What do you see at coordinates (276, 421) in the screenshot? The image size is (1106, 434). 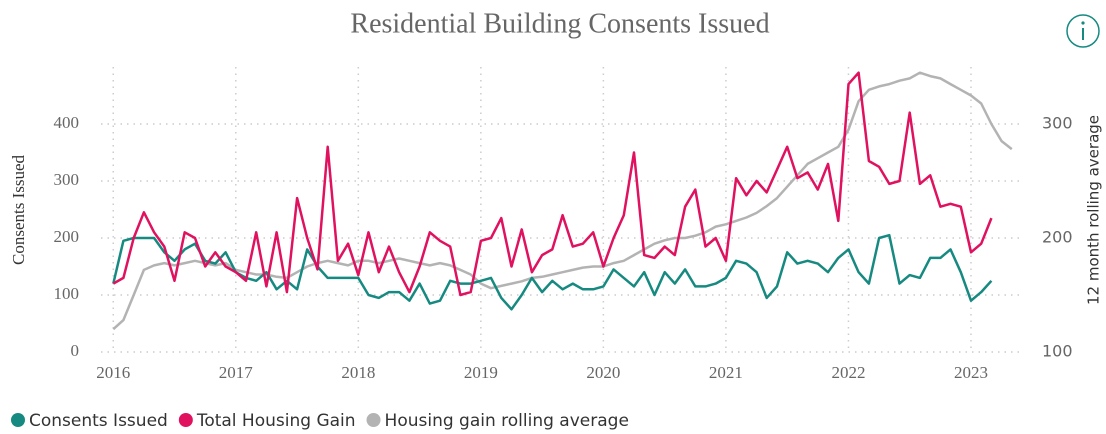 I see `legend-label: Total Housing Gain` at bounding box center [276, 421].